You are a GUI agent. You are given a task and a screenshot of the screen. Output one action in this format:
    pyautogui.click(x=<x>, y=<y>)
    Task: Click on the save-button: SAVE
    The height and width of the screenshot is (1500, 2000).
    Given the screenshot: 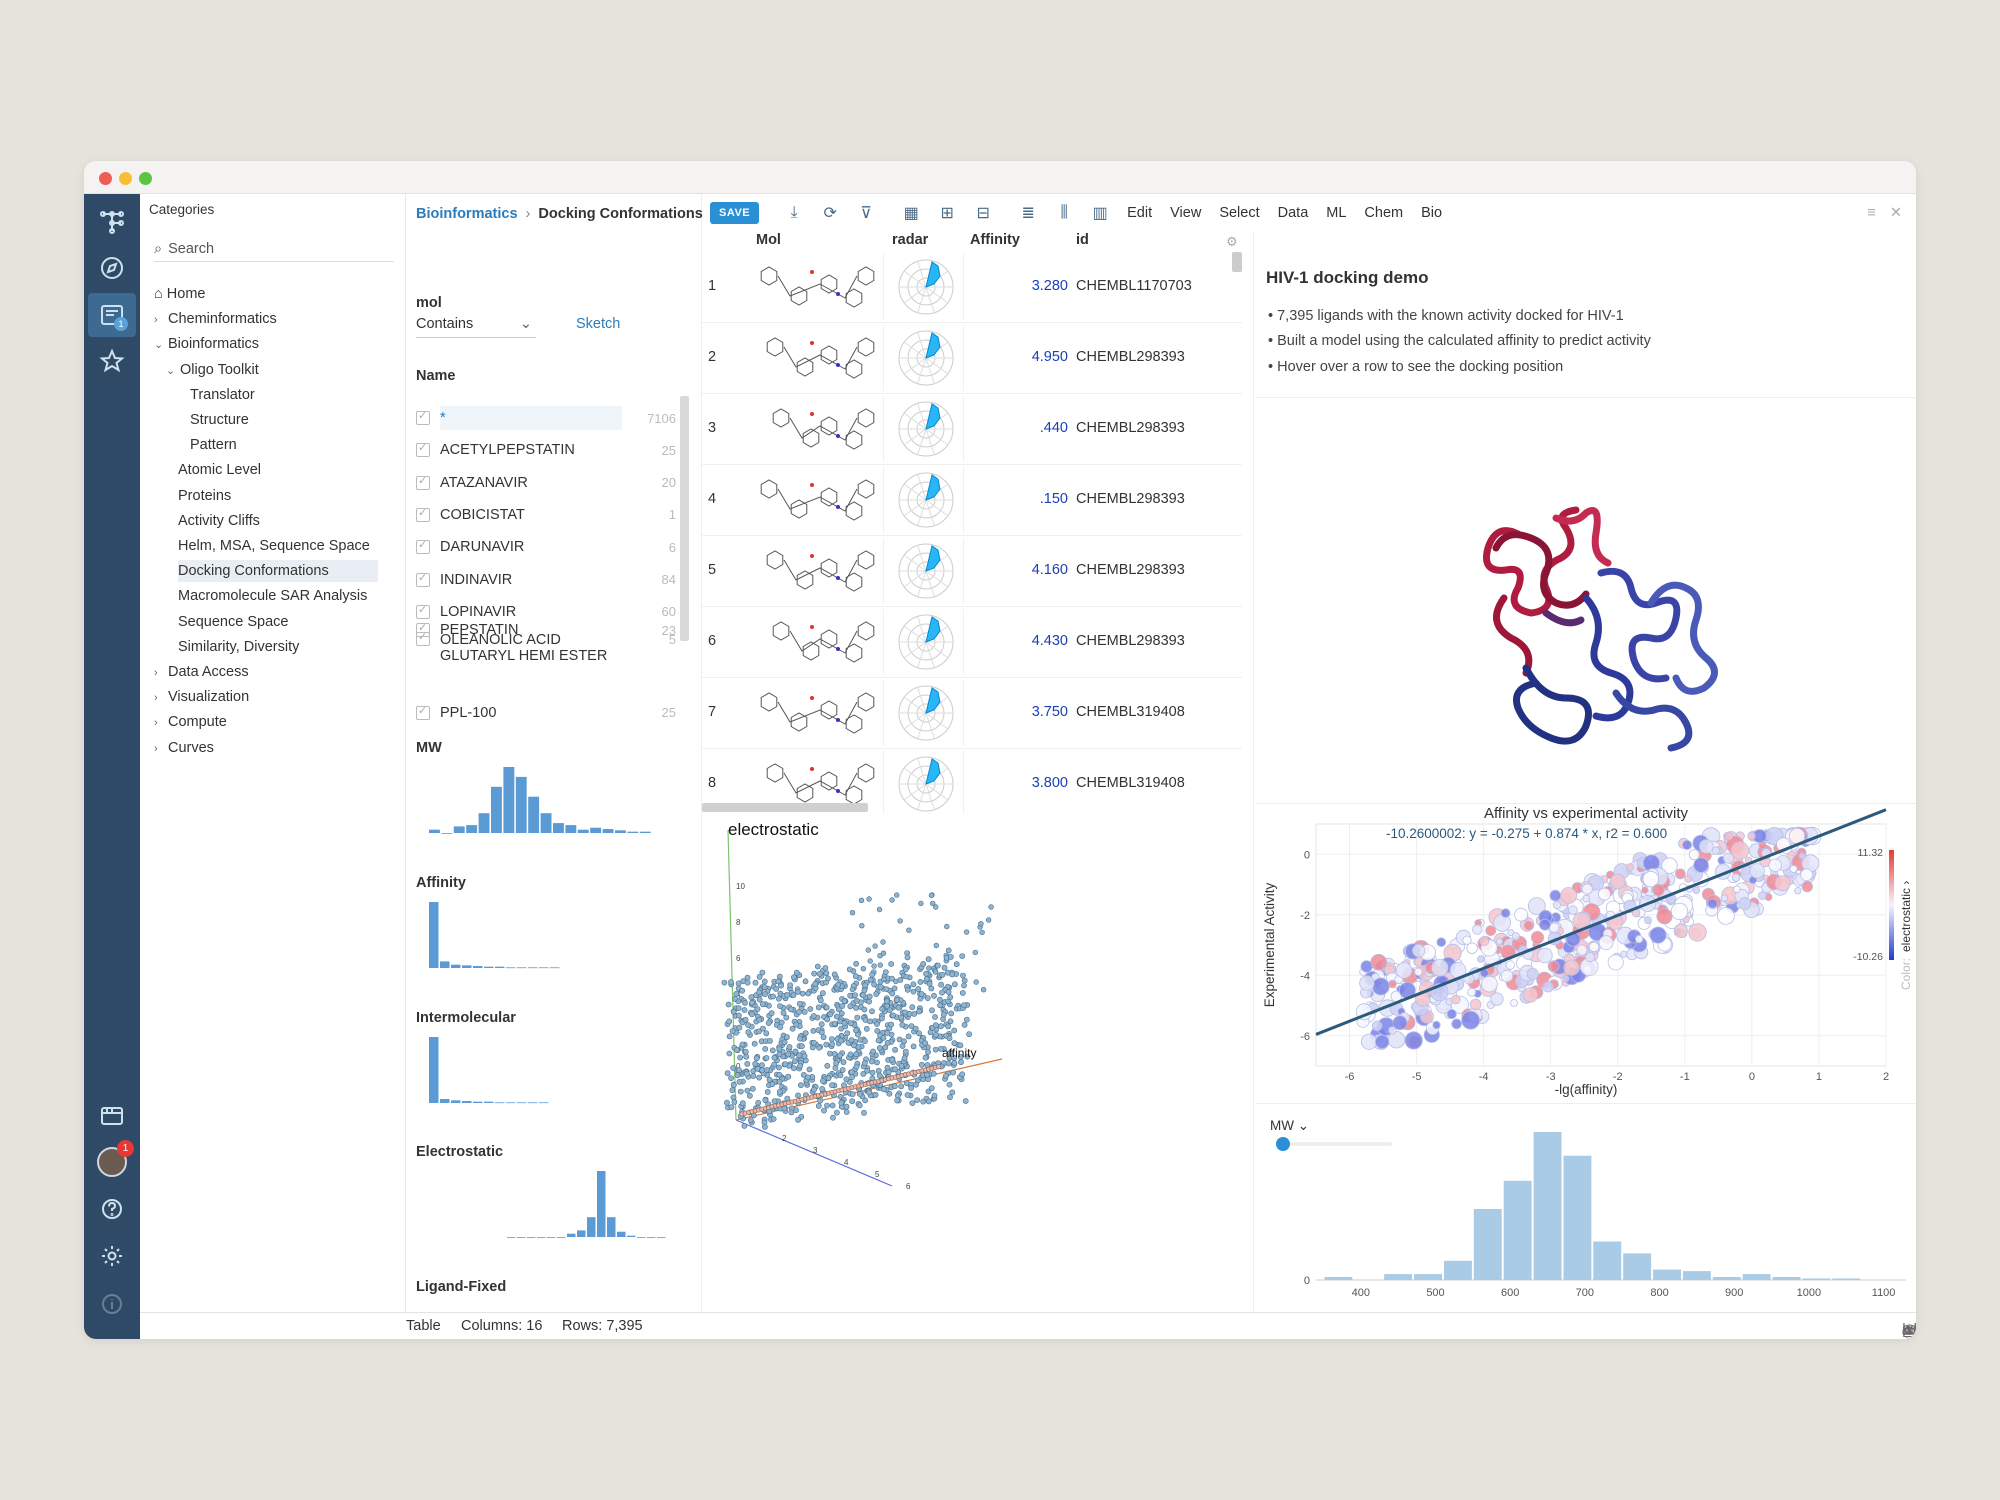 What is the action you would take?
    pyautogui.click(x=735, y=213)
    